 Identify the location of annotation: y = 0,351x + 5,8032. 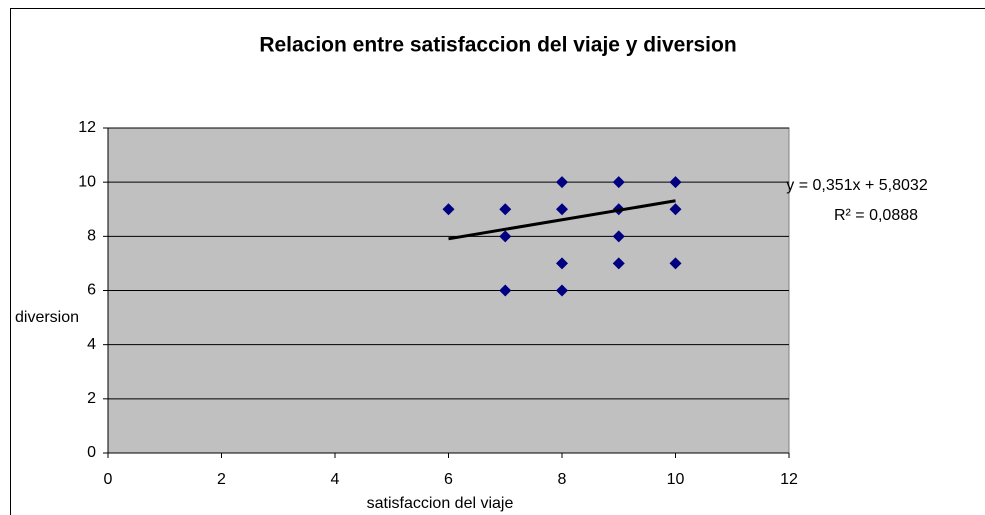
(857, 185).